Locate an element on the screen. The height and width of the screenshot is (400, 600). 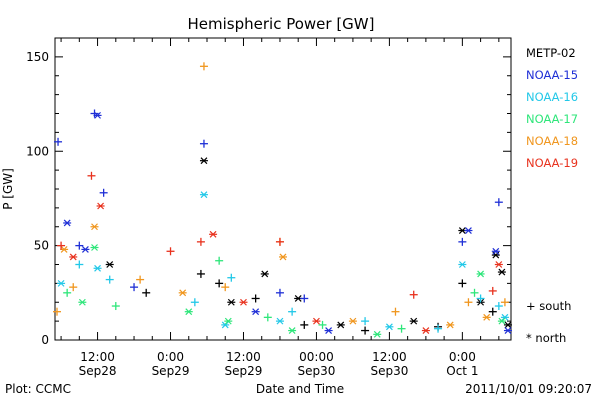
legend-entry: NOAA-16 is located at coordinates (552, 97).